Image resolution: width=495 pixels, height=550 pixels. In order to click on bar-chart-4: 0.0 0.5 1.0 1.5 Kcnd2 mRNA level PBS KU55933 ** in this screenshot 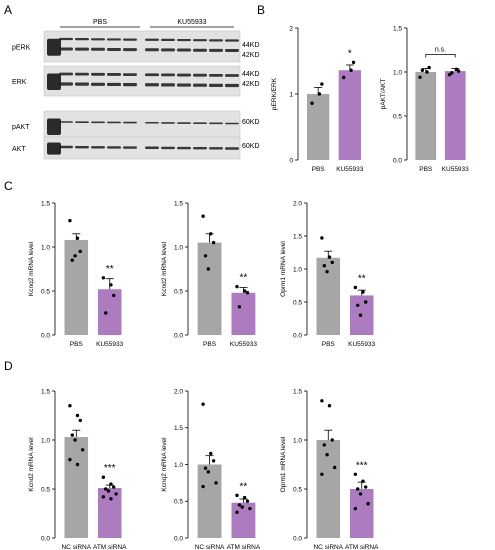, I will do `click(209, 274)`.